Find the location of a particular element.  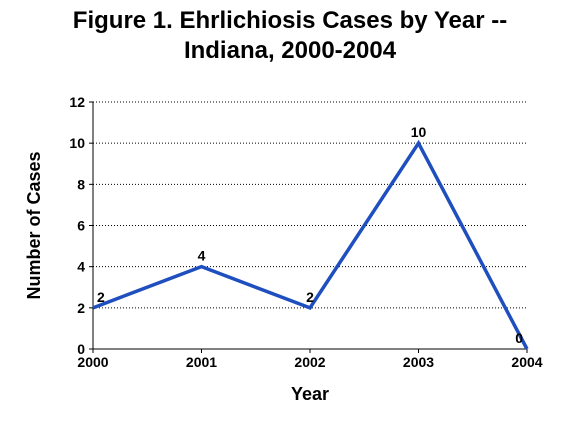

x-tick-label: 2004 is located at coordinates (526, 362).